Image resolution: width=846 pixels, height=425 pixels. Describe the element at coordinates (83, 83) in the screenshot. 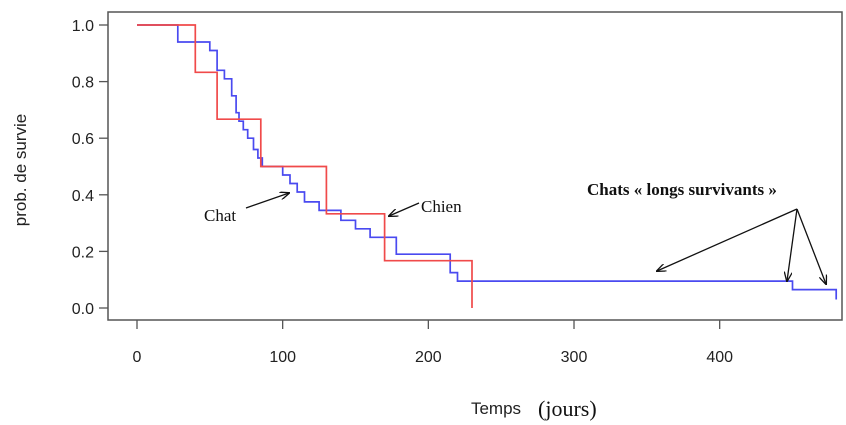

I see `y-tick-label: 0.8` at that location.